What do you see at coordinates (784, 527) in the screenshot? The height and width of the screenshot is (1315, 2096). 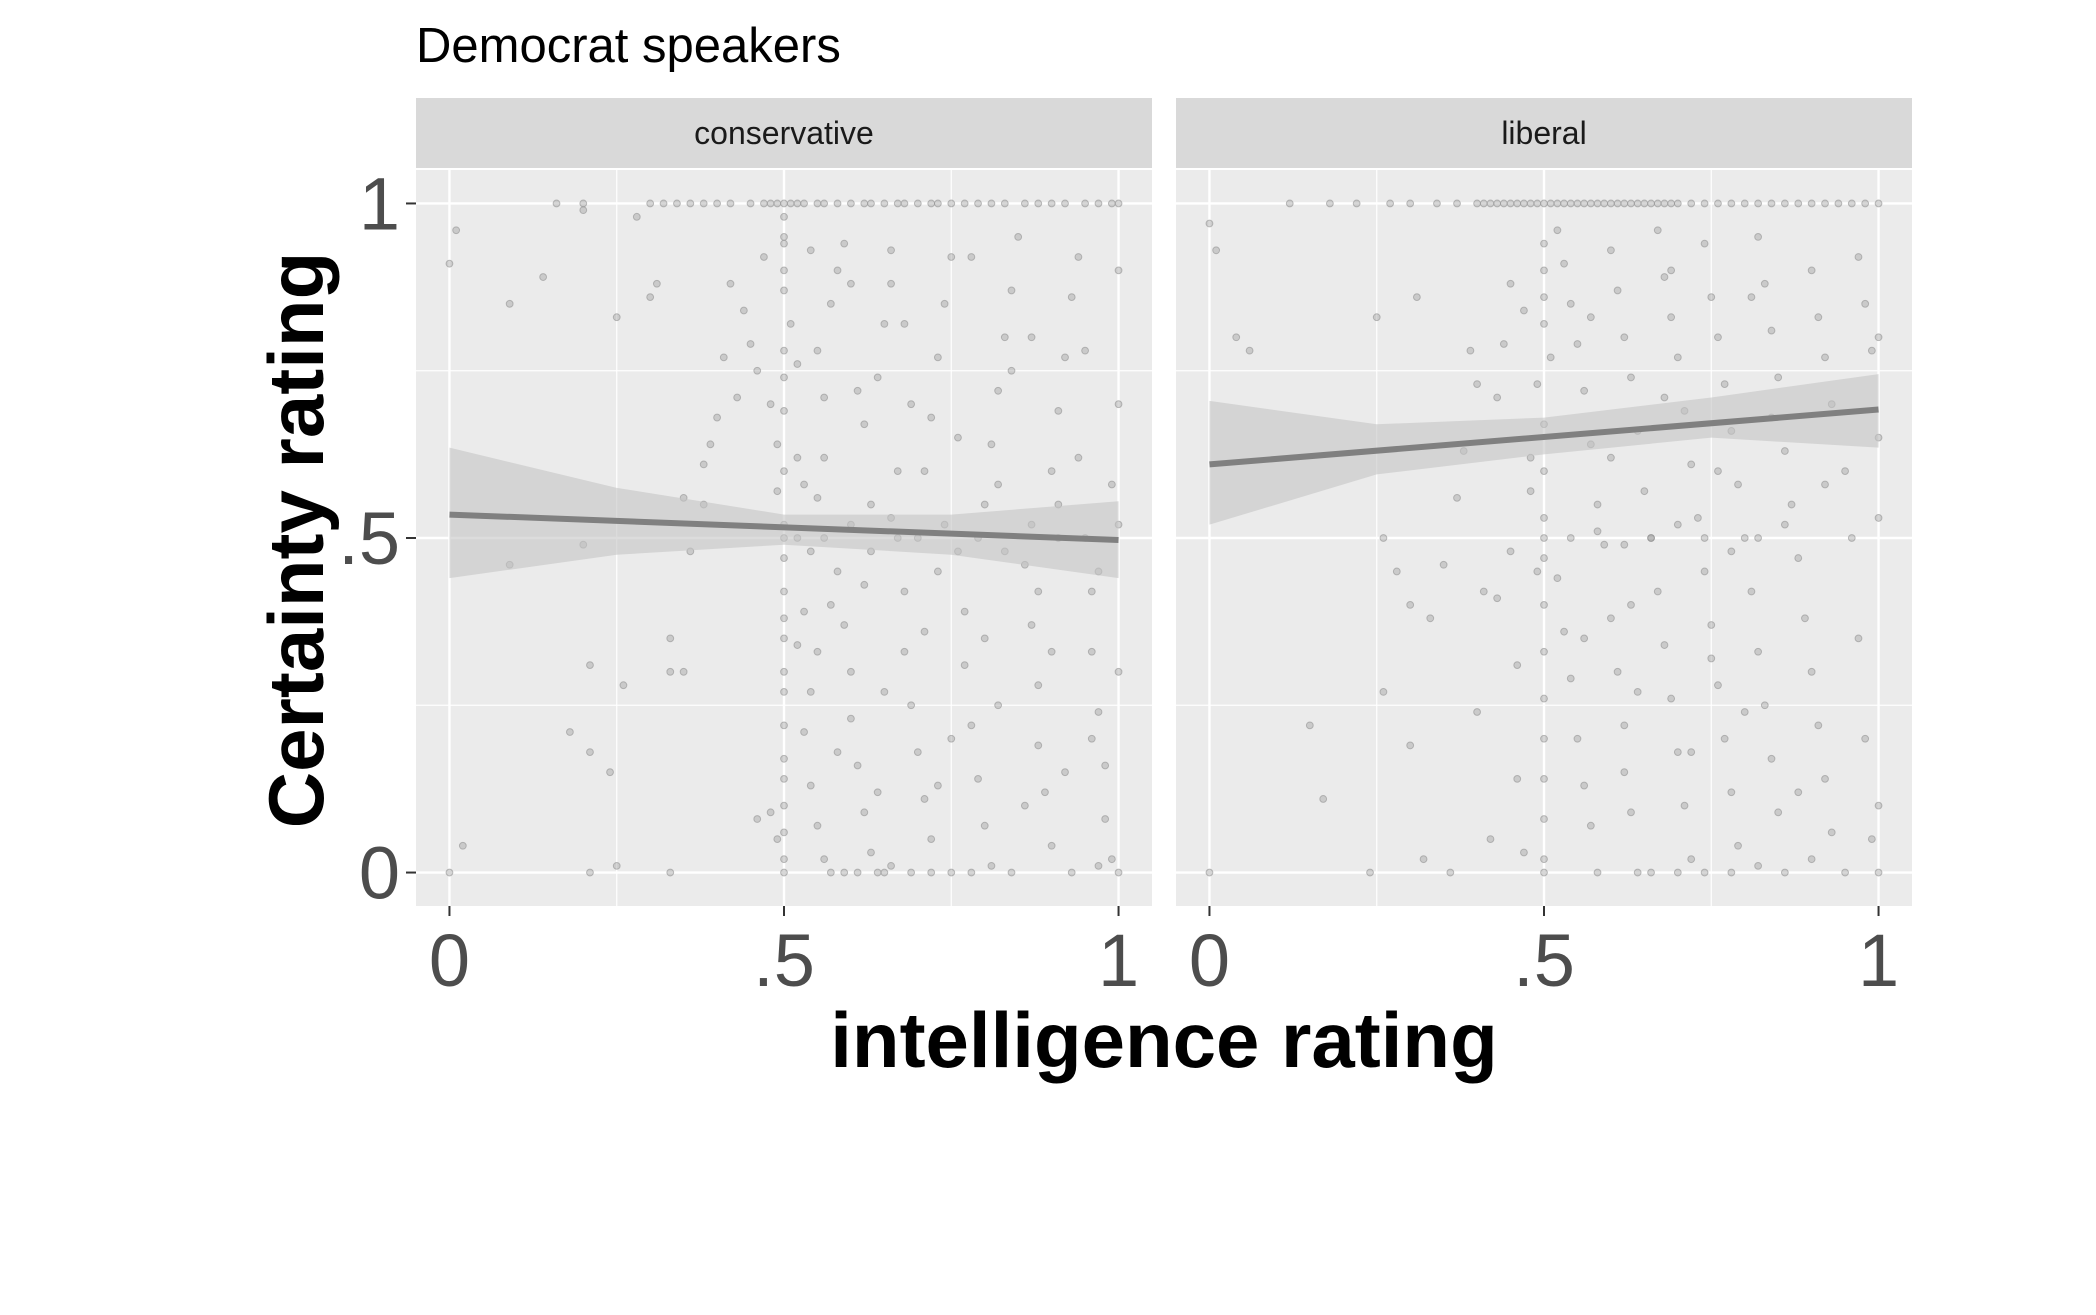 I see `regression-line` at bounding box center [784, 527].